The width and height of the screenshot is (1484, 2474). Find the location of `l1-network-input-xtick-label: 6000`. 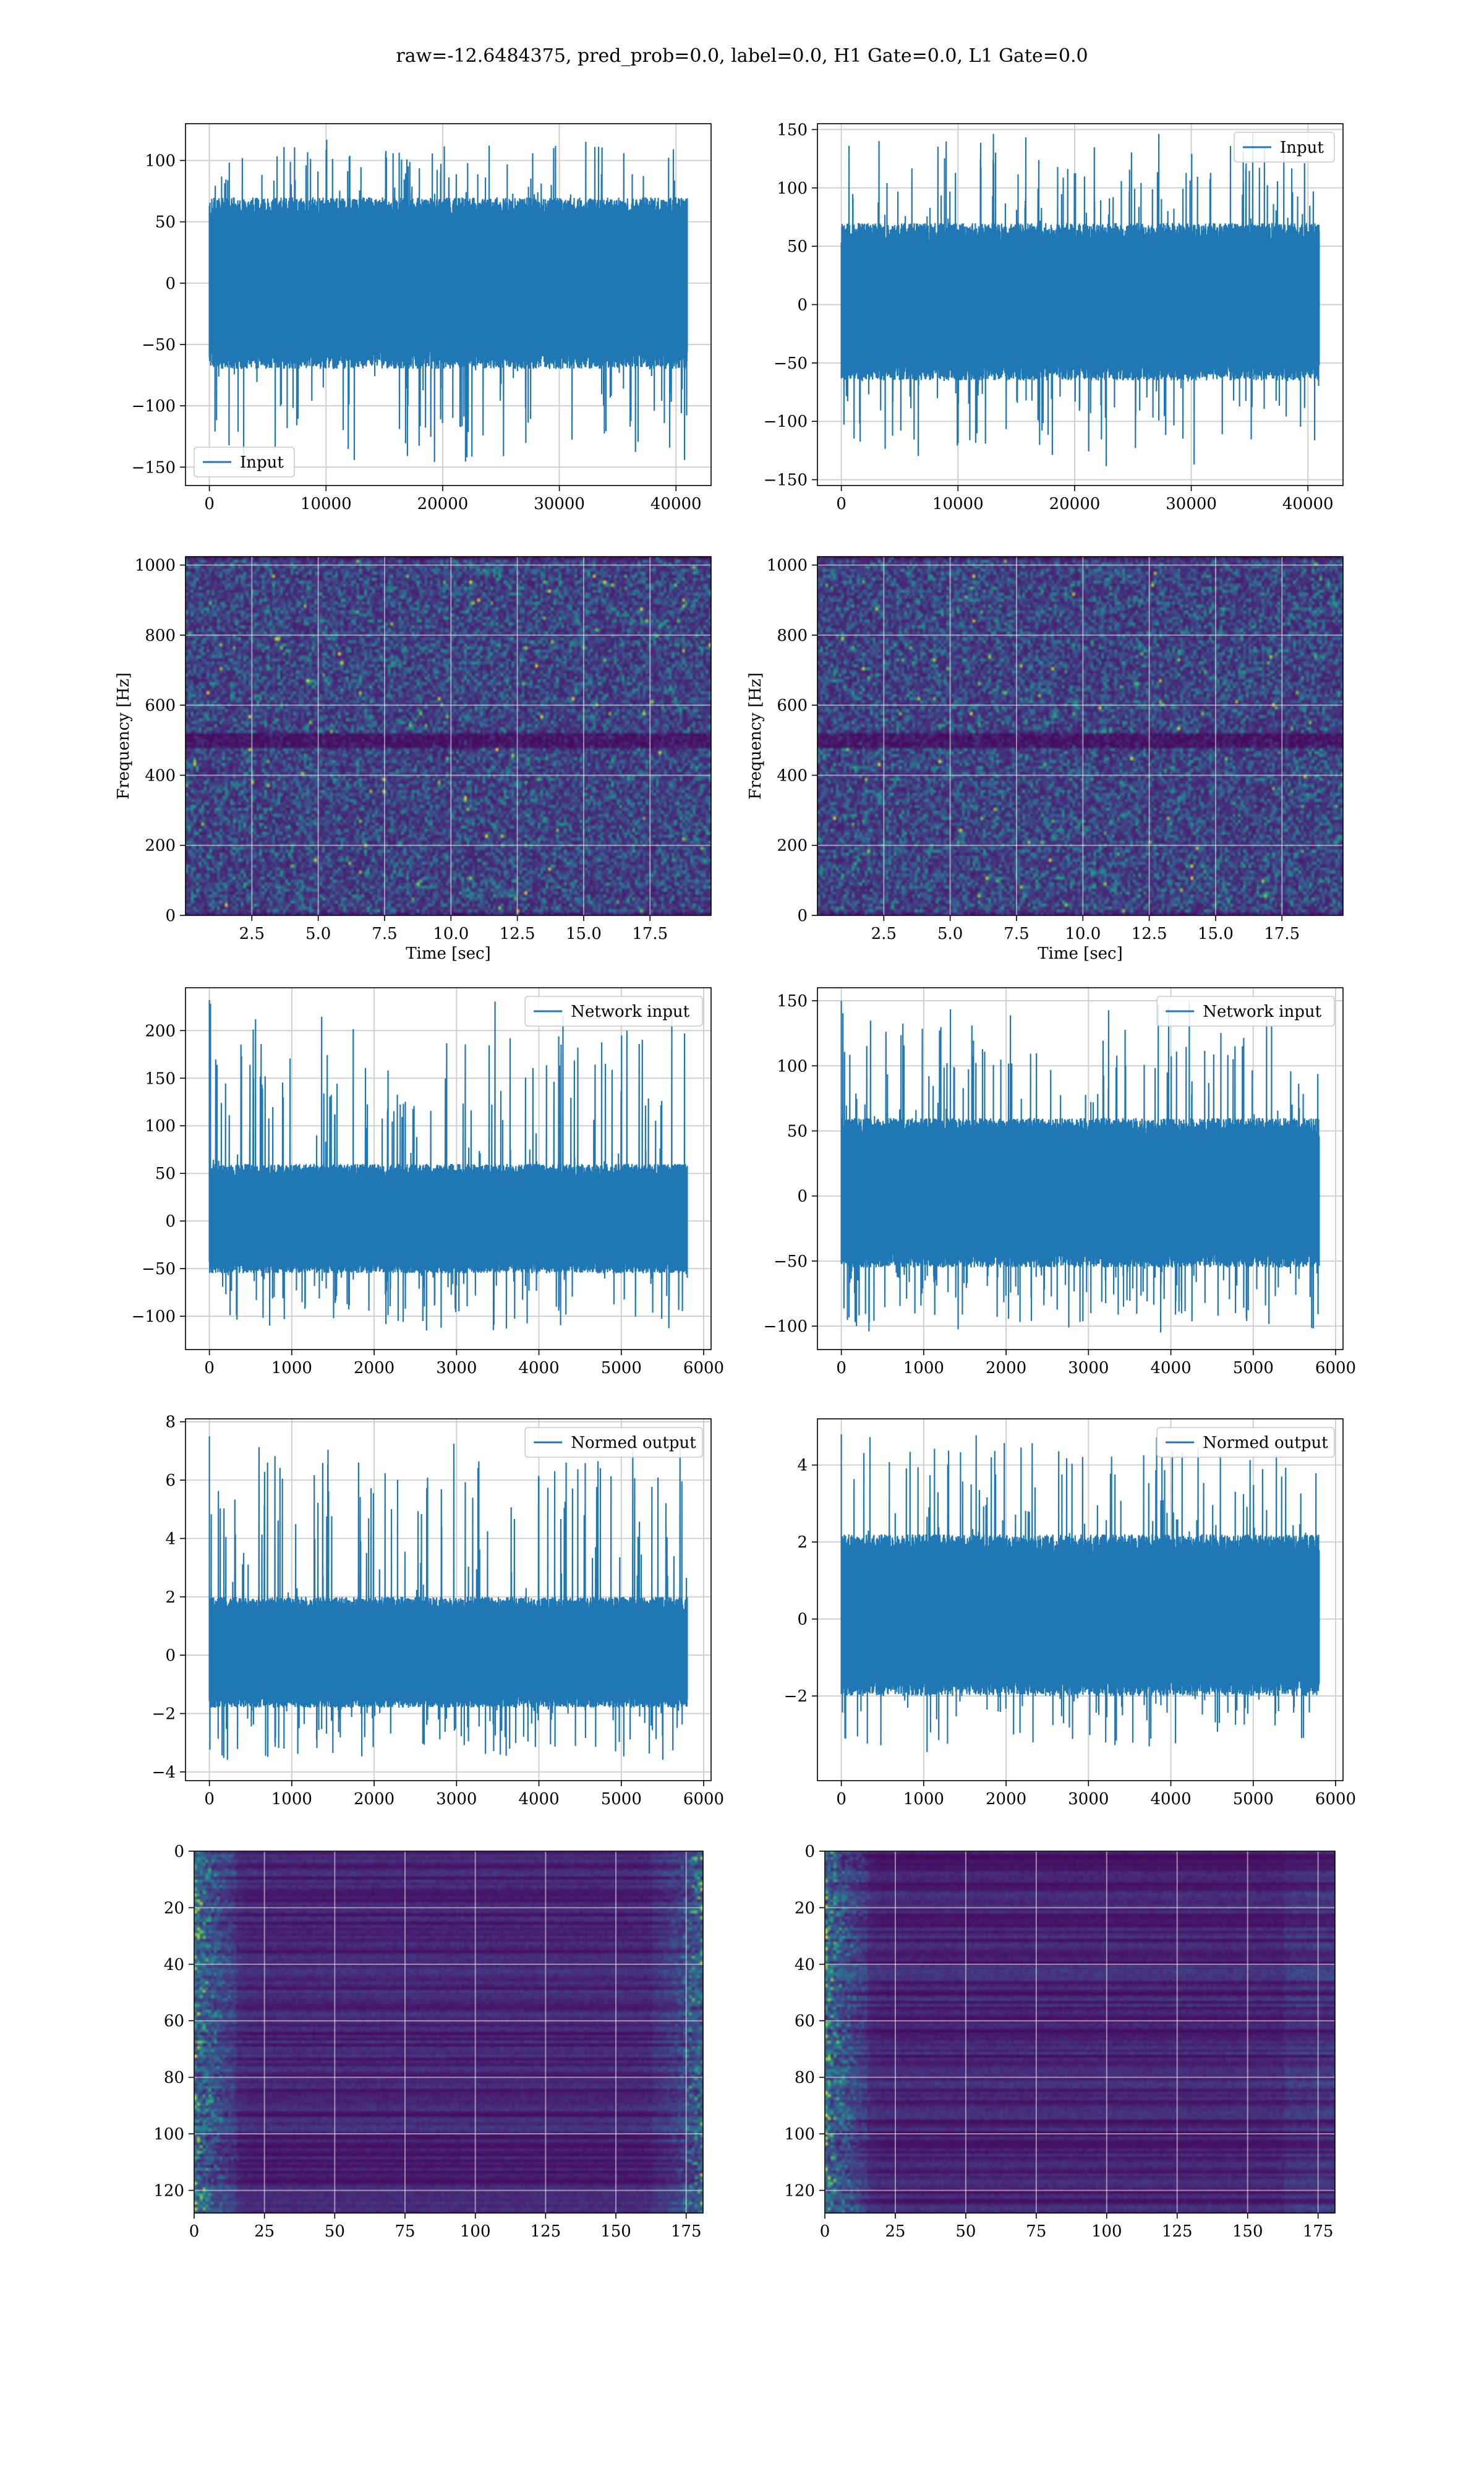

l1-network-input-xtick-label: 6000 is located at coordinates (1335, 1368).